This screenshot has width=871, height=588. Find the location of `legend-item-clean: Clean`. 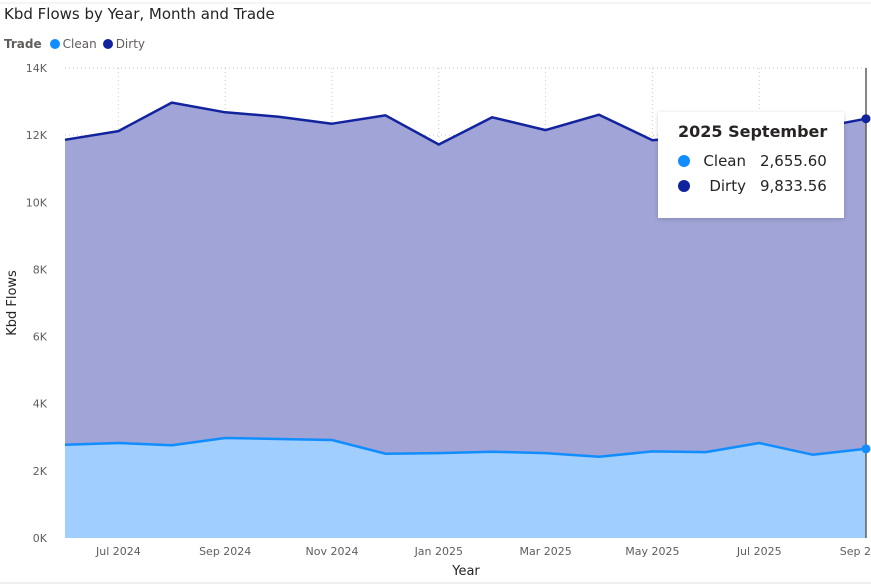

legend-item-clean: Clean is located at coordinates (73, 44).